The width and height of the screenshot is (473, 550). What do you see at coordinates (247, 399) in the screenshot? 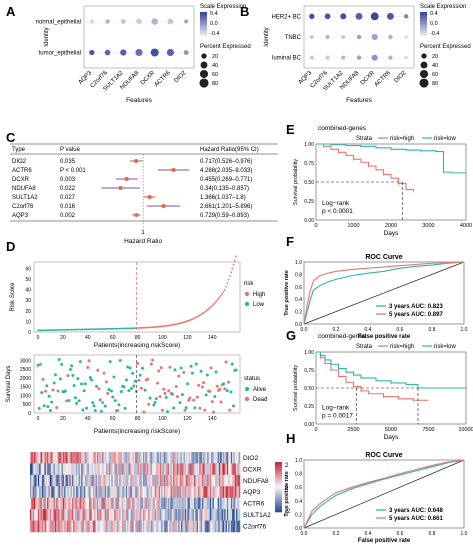
I see `legend-swatch-dead` at bounding box center [247, 399].